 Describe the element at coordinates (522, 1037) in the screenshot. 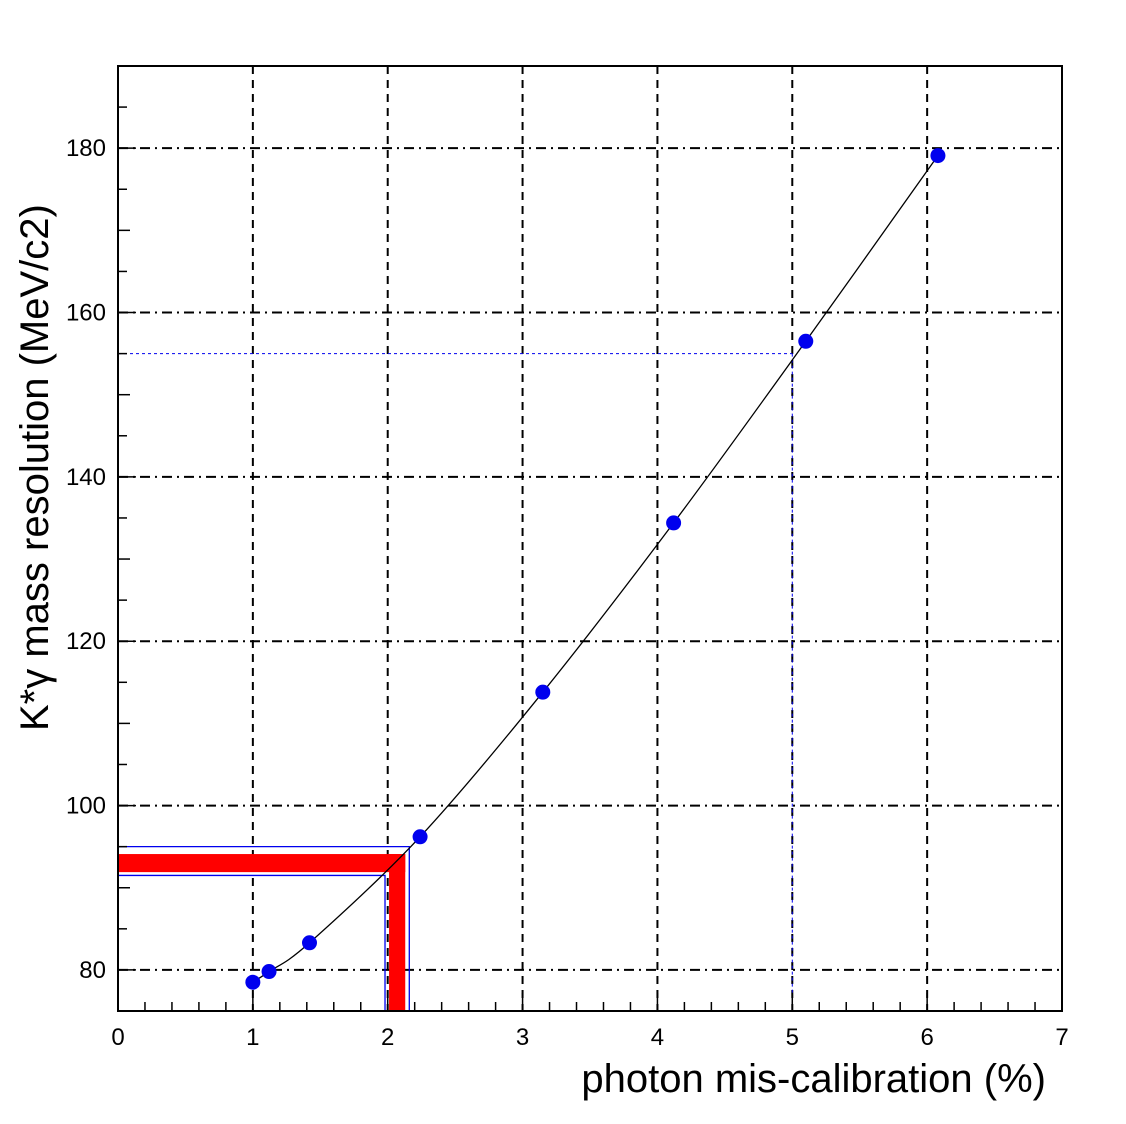

I see `x-tick-label: 3` at that location.